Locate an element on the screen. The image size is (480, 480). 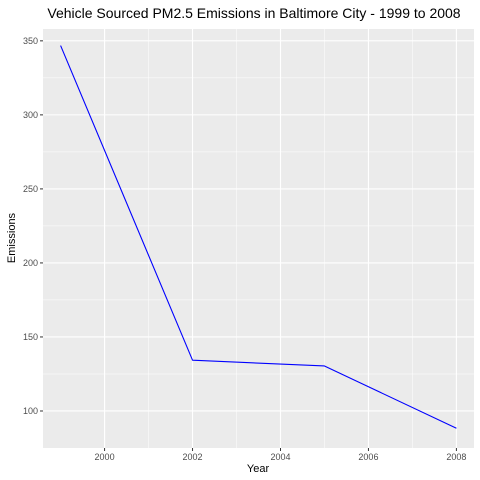
y-tick-label: 250 is located at coordinates (30, 189).